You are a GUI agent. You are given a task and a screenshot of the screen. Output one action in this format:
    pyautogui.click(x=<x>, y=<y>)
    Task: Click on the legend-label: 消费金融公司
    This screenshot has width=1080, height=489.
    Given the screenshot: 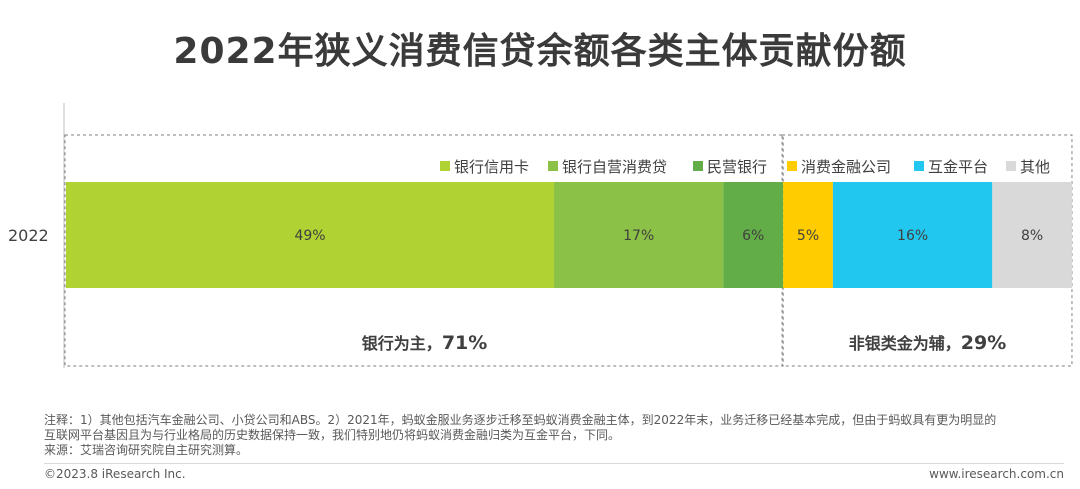 What is the action you would take?
    pyautogui.click(x=846, y=166)
    